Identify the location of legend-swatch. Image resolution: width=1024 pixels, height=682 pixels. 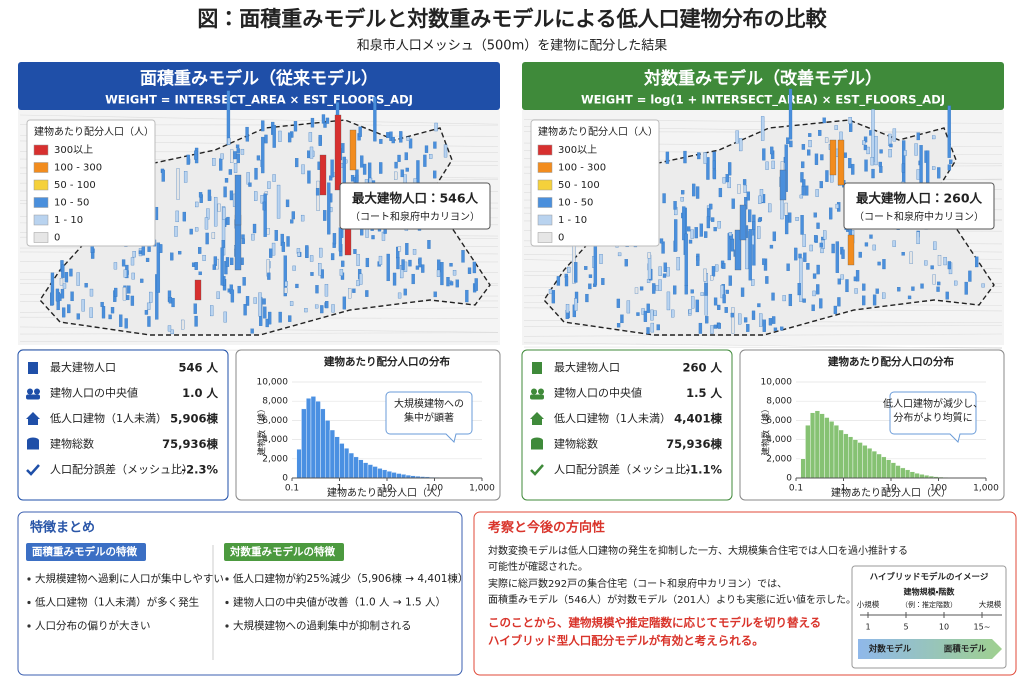
(545, 185).